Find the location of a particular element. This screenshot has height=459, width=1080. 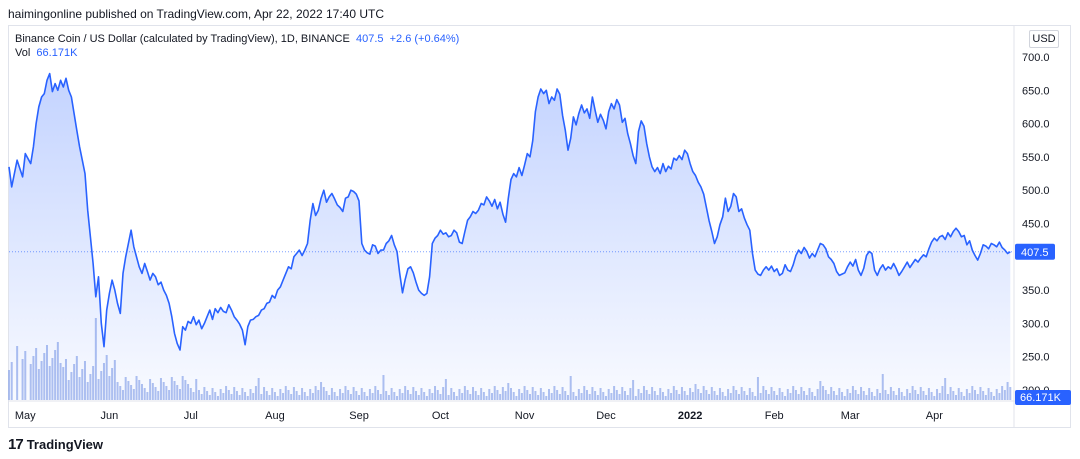

tradingview-footer: 17 TradingView is located at coordinates (55, 444).